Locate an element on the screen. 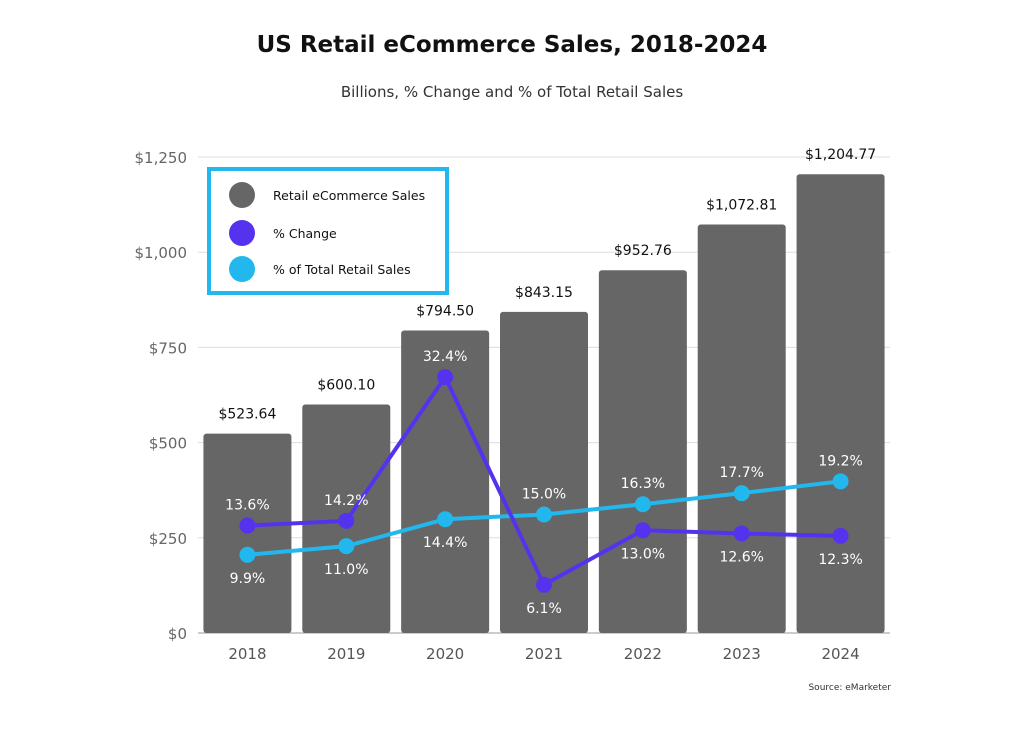  x-tick-label: 2021 is located at coordinates (544, 654).